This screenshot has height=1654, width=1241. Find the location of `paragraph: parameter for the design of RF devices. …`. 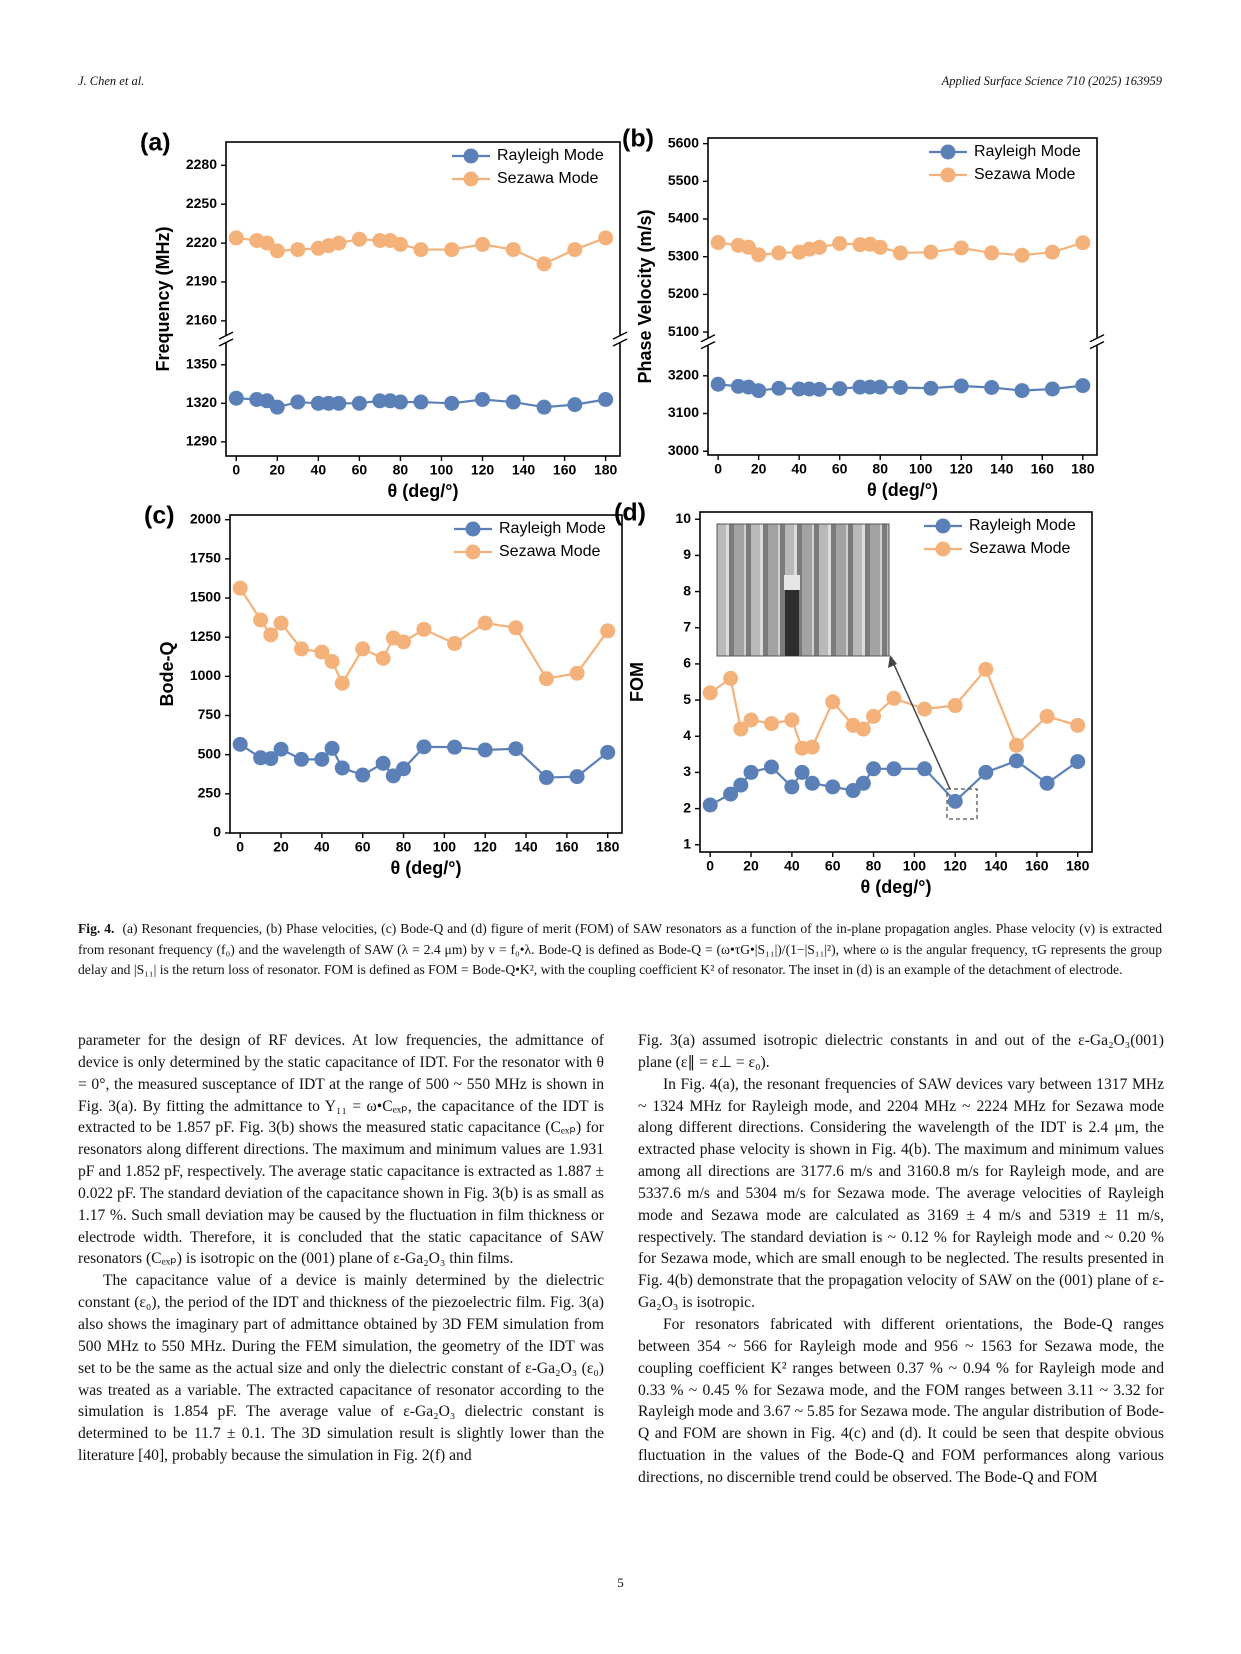

paragraph: parameter for the design of RF devices. … is located at coordinates (341, 1150).